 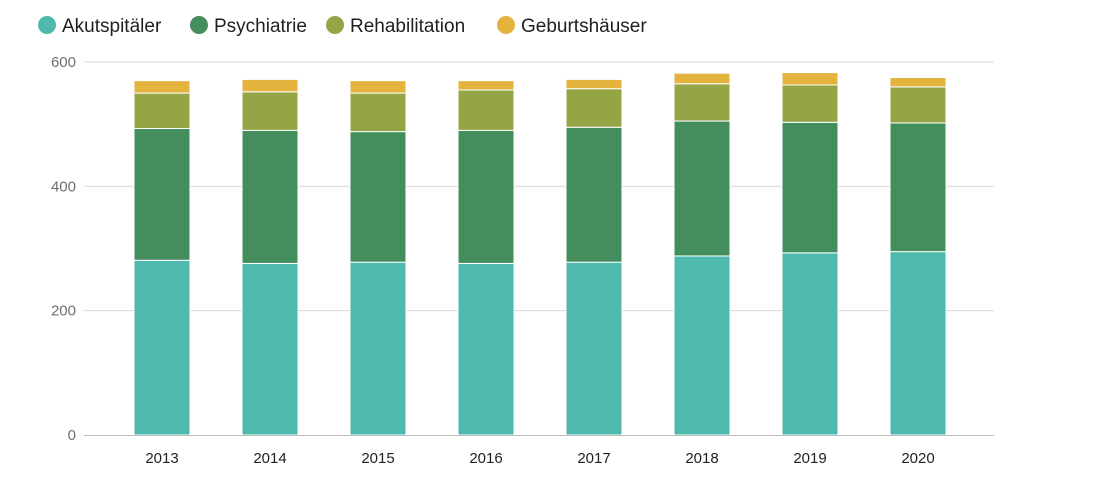 I want to click on bar-rehabilitation-2017, so click(x=594, y=108).